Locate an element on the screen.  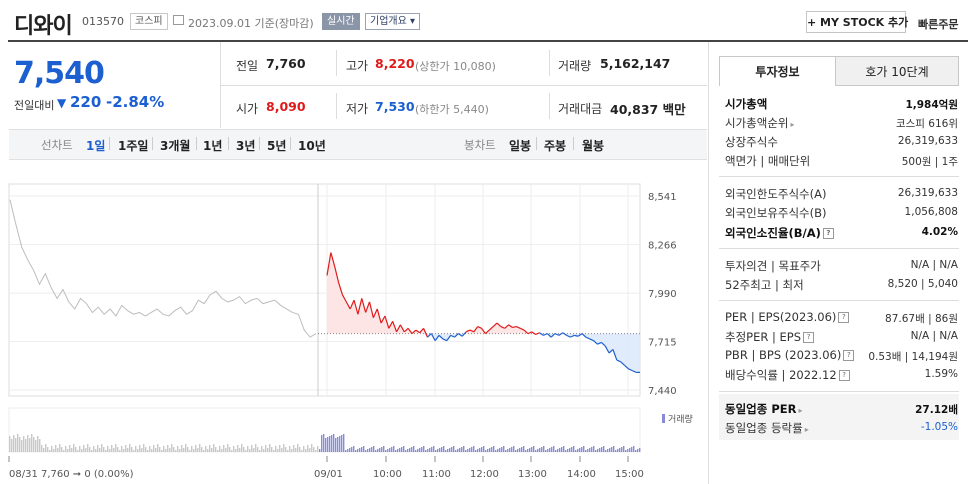
company-info-dropdown: 기업개요 ▾ is located at coordinates (392, 21).